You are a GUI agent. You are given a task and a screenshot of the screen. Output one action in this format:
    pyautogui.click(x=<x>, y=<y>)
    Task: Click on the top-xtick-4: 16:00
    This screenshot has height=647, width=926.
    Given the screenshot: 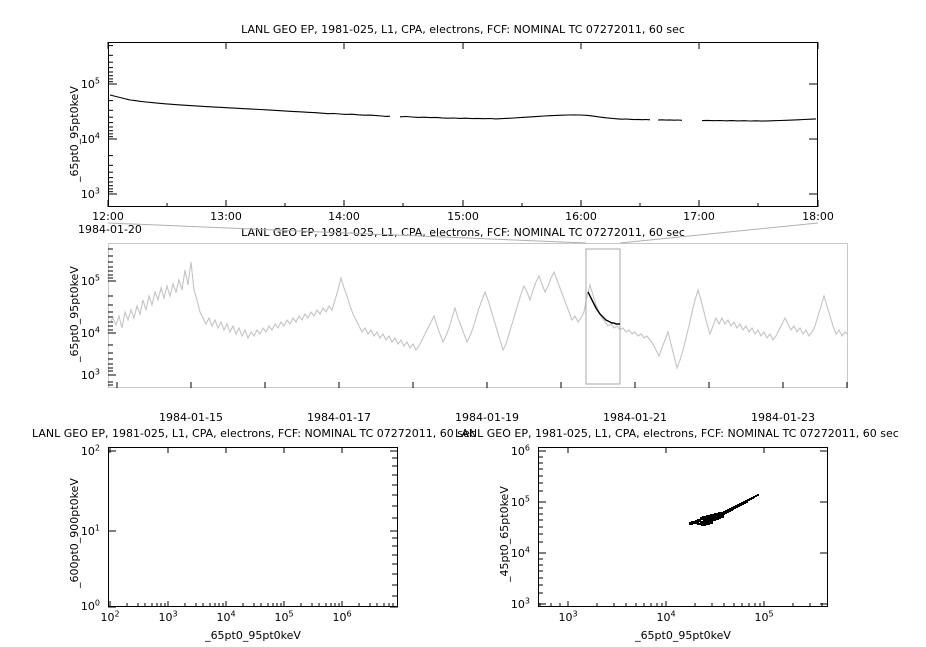 What is the action you would take?
    pyautogui.click(x=581, y=216)
    